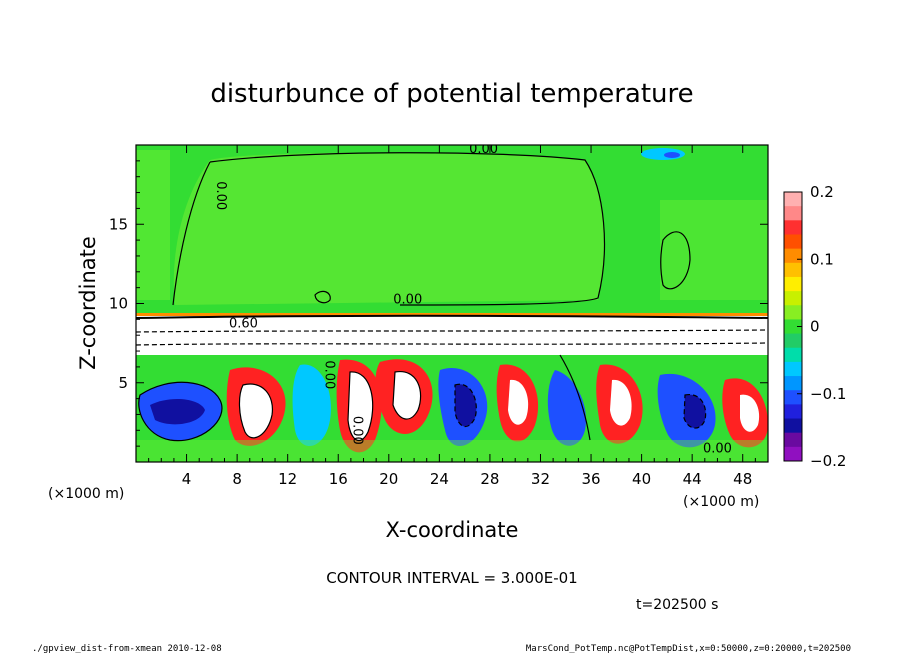 The height and width of the screenshot is (654, 904). What do you see at coordinates (451, 578) in the screenshot?
I see `contour-interval: CONTOUR INTERVAL = 3.000E-01` at bounding box center [451, 578].